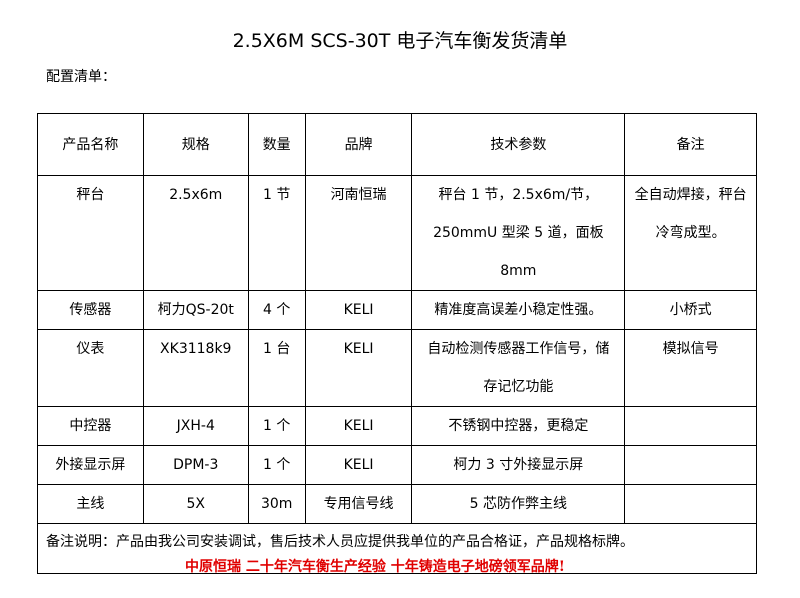 Image resolution: width=800 pixels, height=598 pixels. I want to click on header-cell: 品牌, so click(358, 144).